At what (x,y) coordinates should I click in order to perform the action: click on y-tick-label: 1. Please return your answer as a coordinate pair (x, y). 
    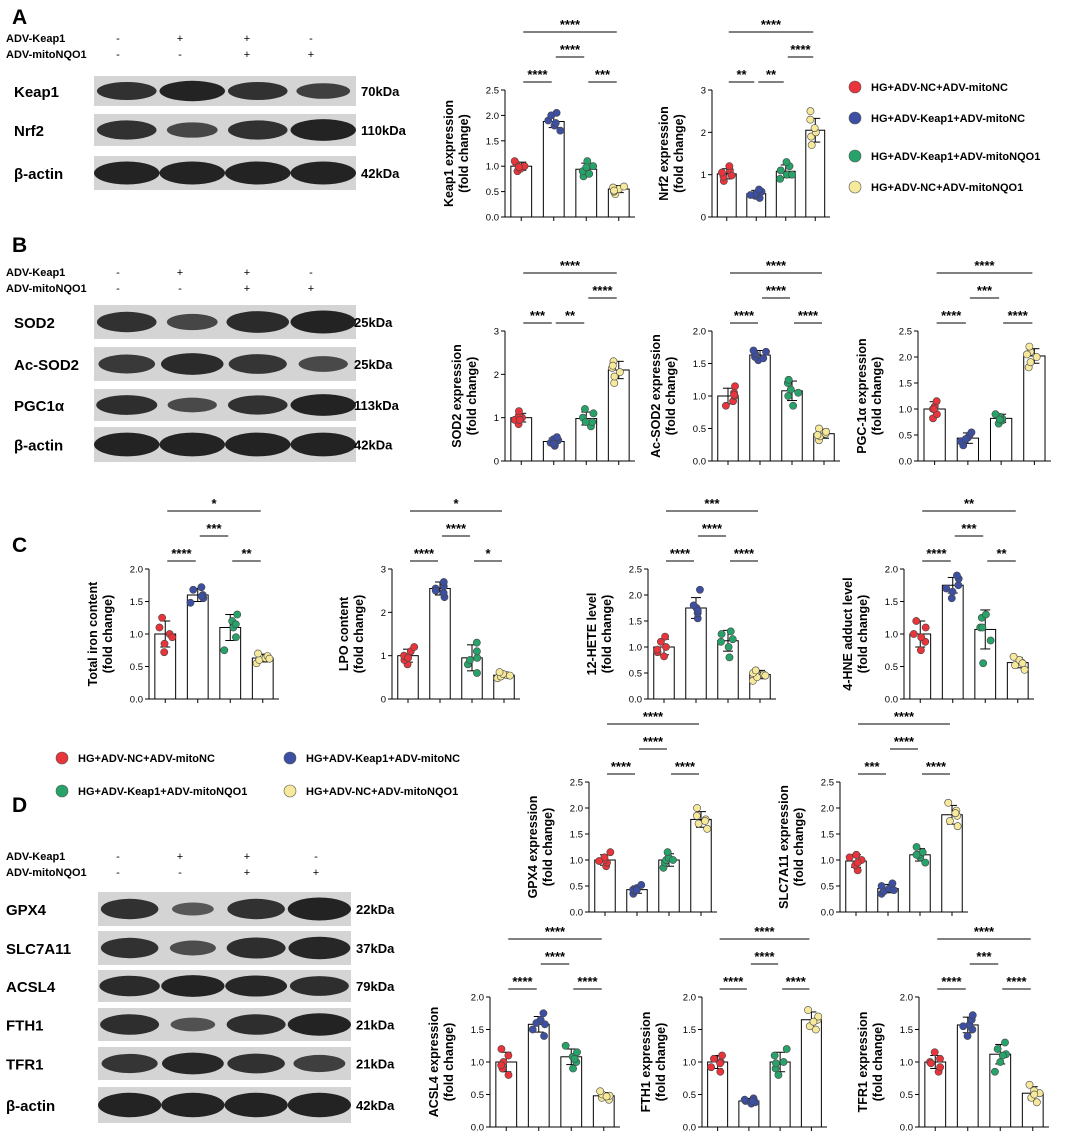
    Looking at the image, I should click on (703, 175).